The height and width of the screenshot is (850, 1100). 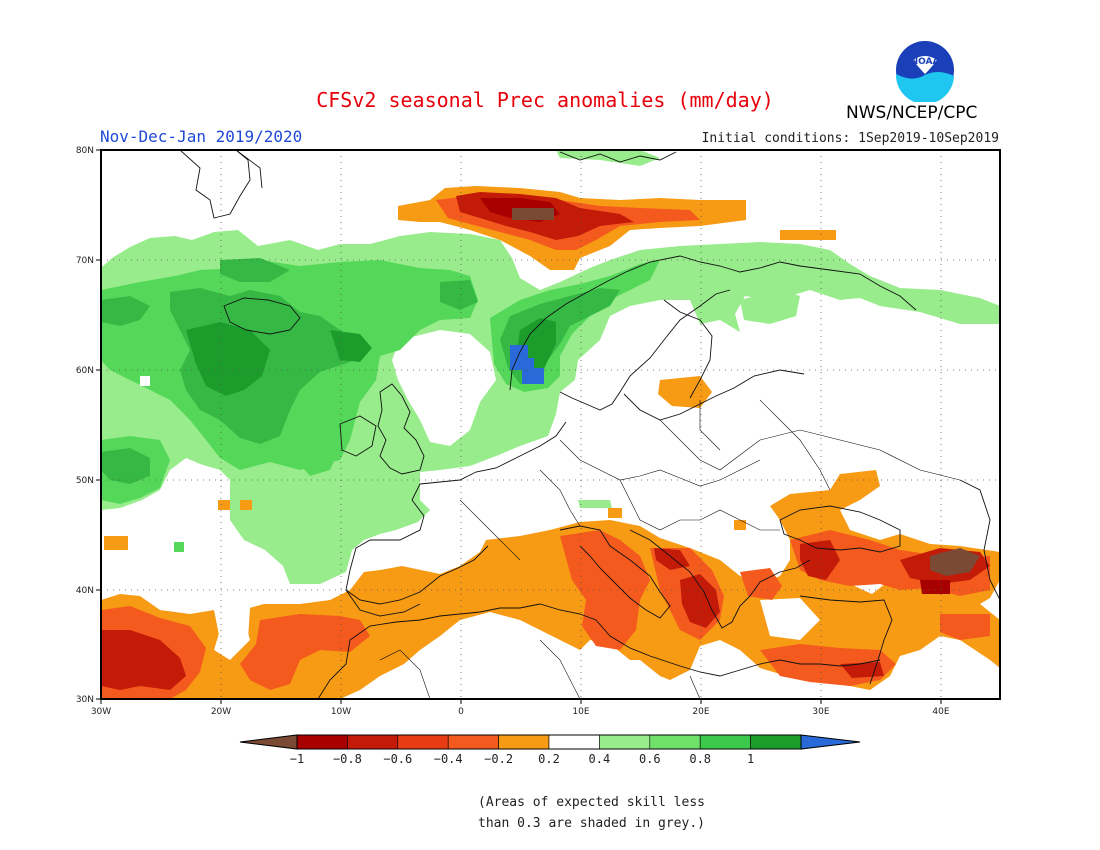 I want to click on chart-title: CFSv2 seasonal Prec anomalies (mm/day), so click(x=545, y=100).